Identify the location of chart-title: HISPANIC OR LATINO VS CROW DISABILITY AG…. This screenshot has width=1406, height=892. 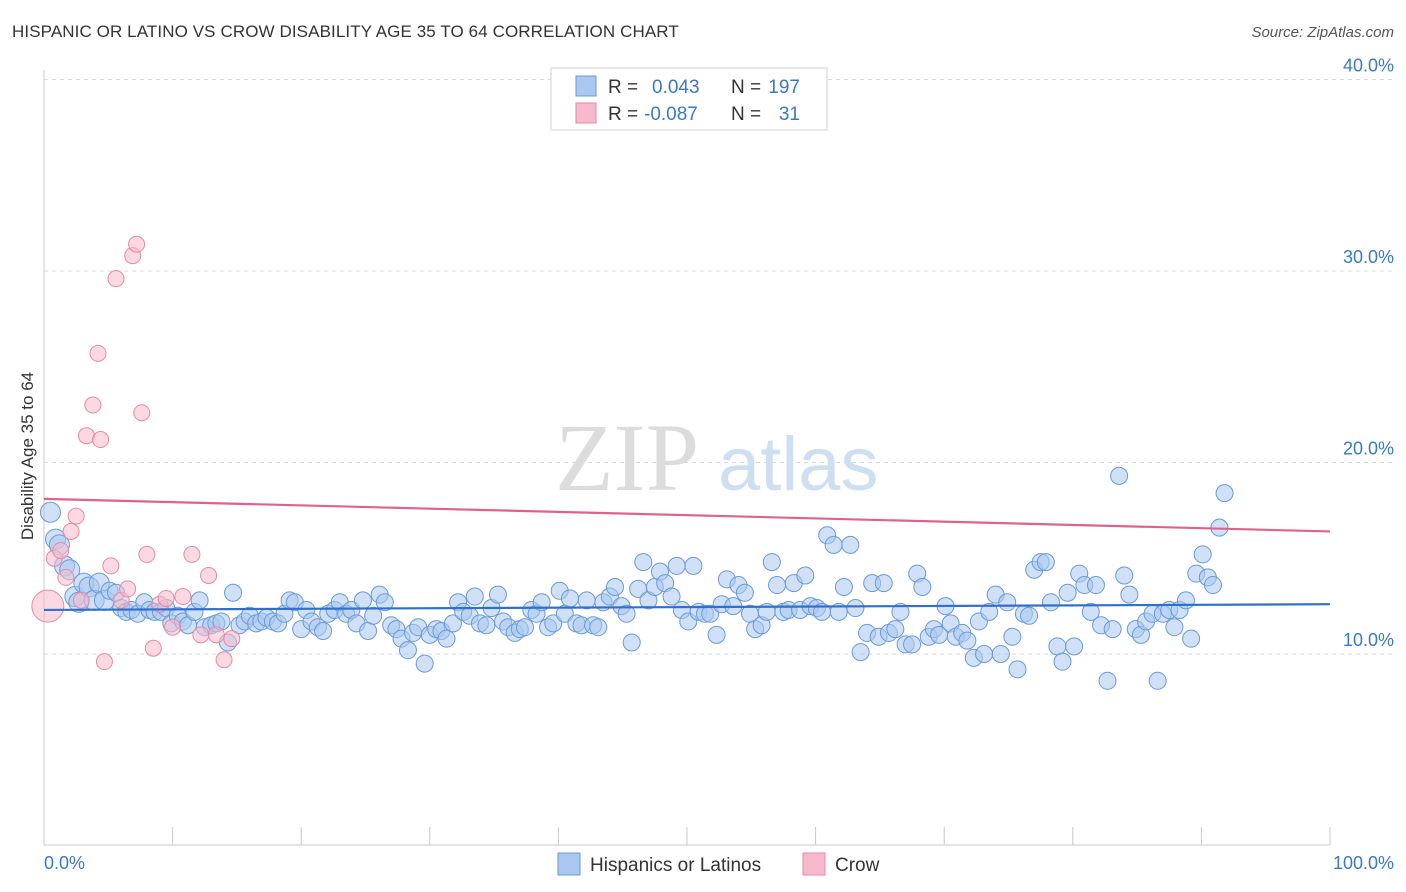
(345, 31).